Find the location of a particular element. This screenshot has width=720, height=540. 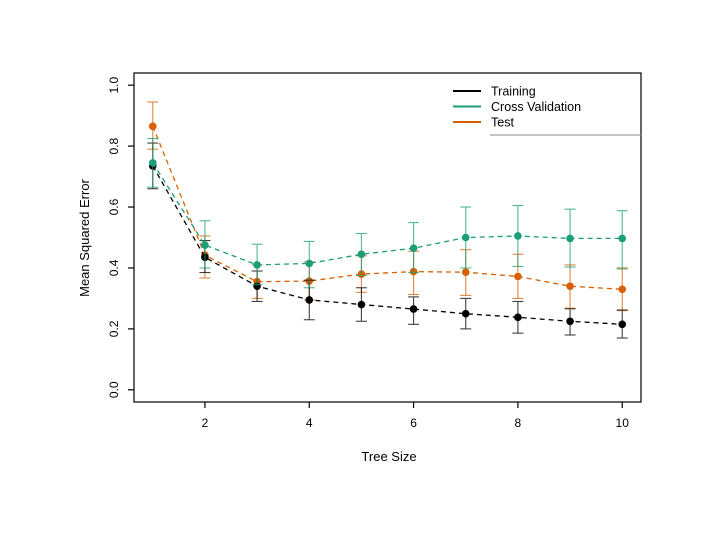

legend-label: Training is located at coordinates (513, 92).